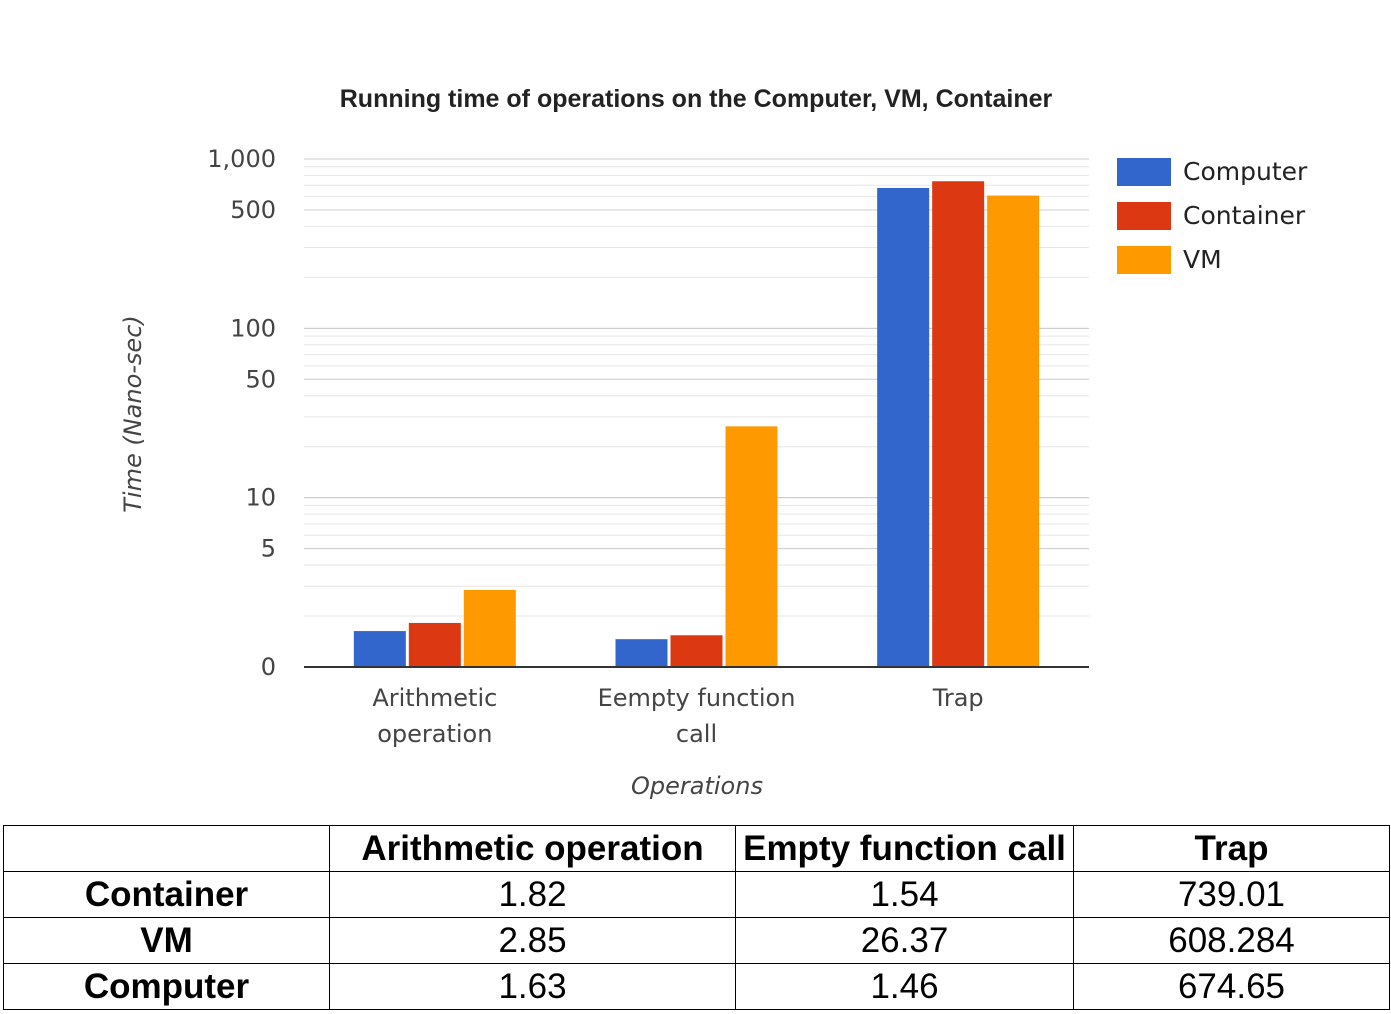  I want to click on column-header: Arithmetic operation, so click(532, 848).